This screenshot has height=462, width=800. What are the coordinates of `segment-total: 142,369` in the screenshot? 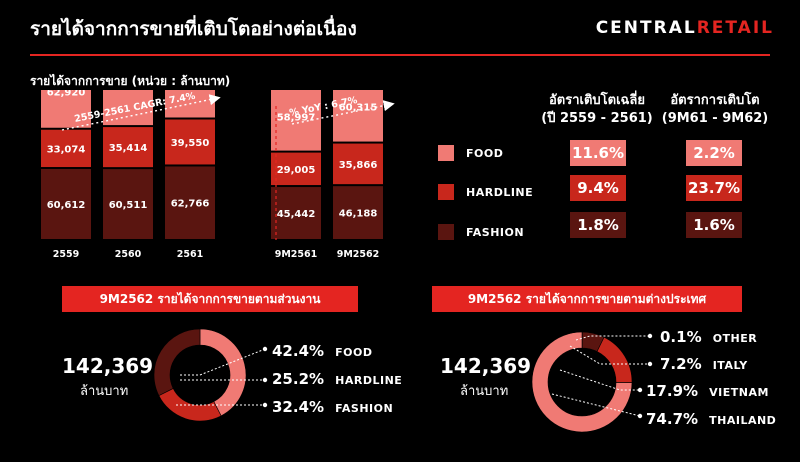 It's located at (108, 366).